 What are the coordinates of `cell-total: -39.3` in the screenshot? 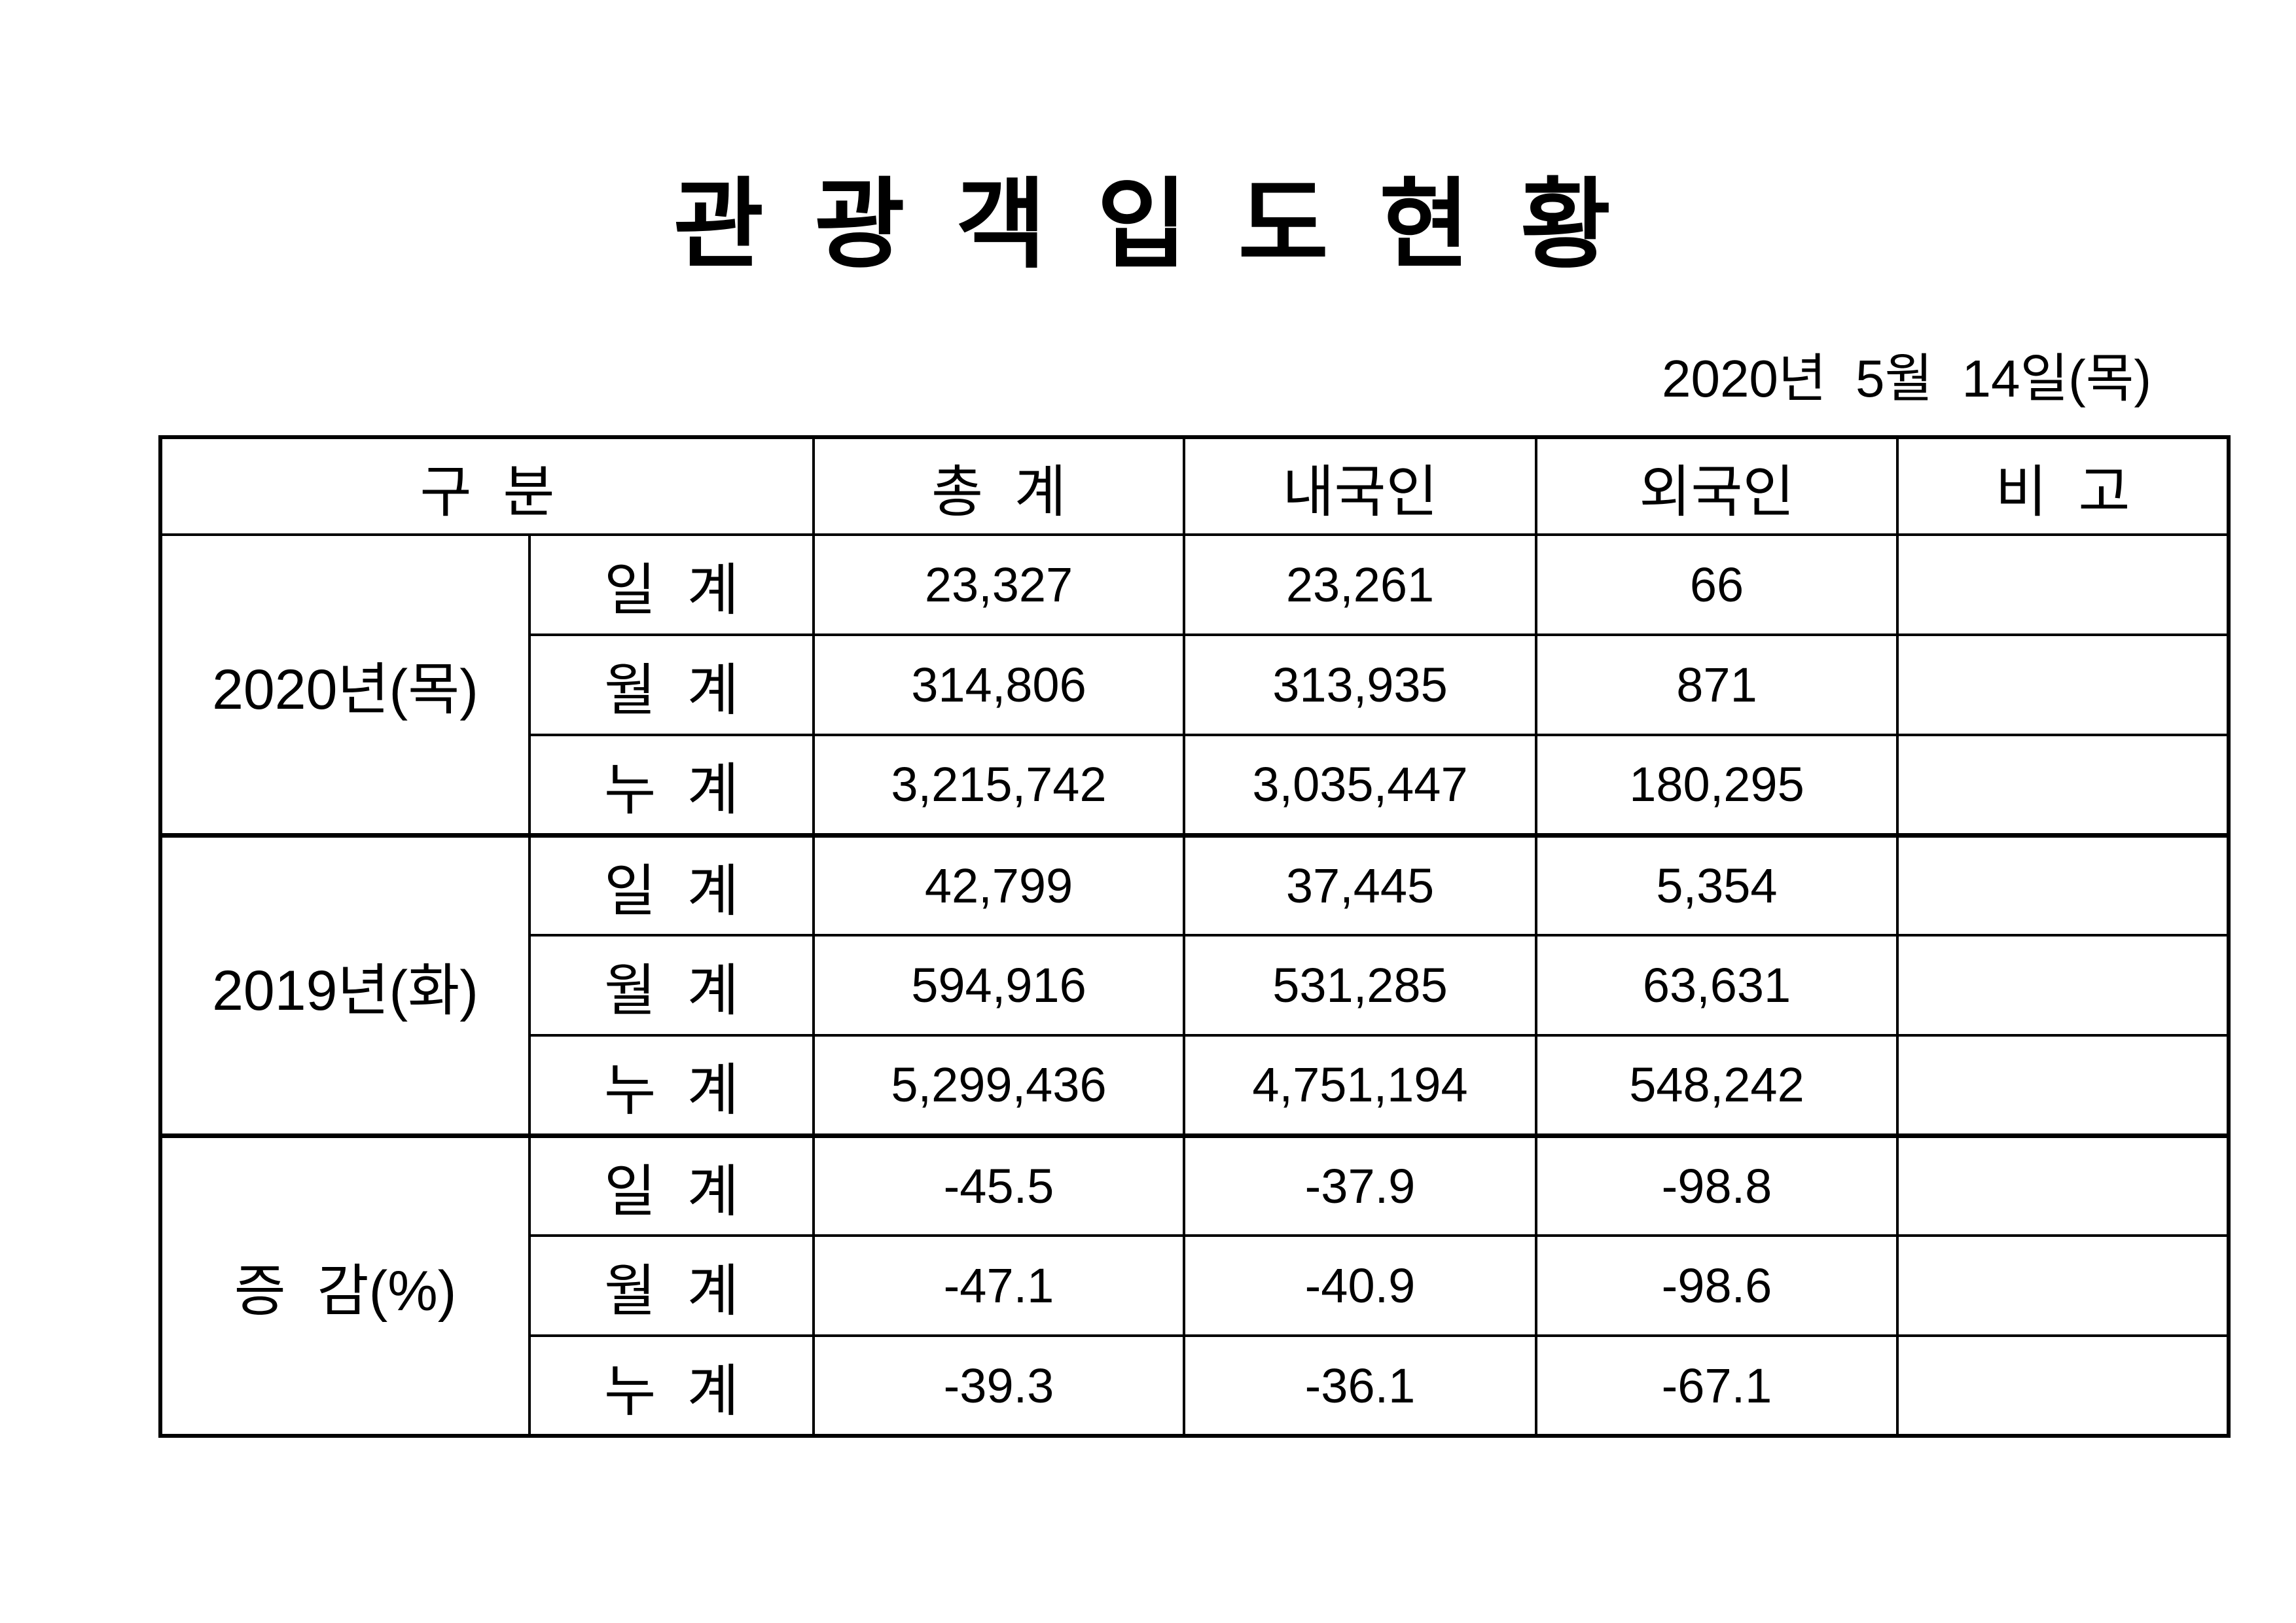 It's located at (998, 1385).